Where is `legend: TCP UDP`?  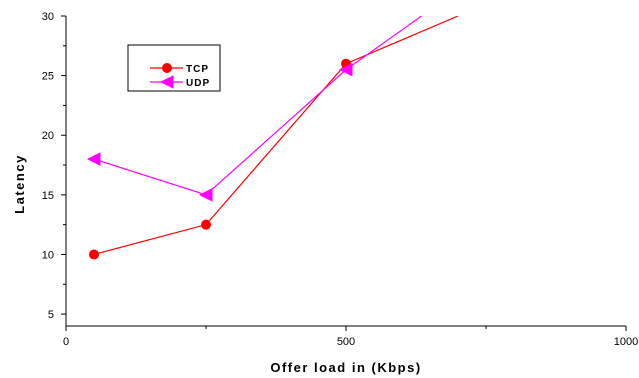 legend: TCP UDP is located at coordinates (174, 68).